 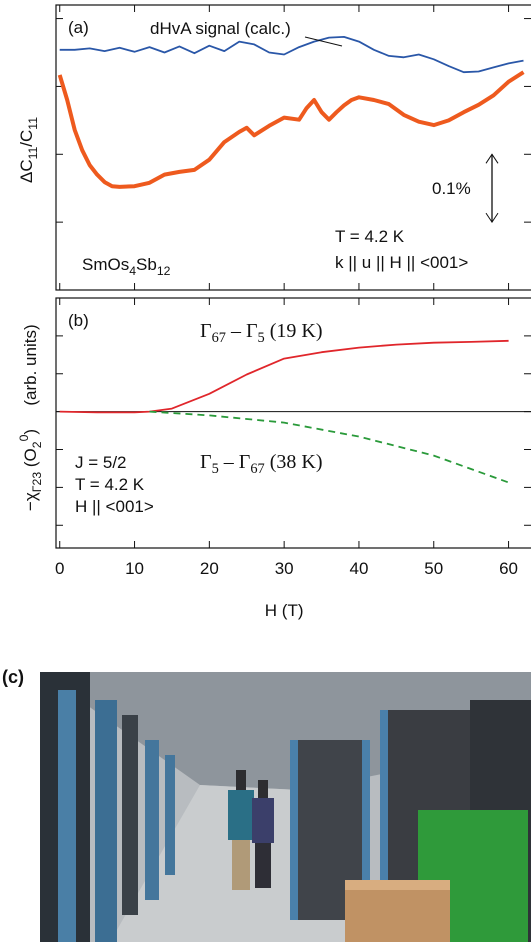 I want to click on text-part: (38 K), so click(x=294, y=462).